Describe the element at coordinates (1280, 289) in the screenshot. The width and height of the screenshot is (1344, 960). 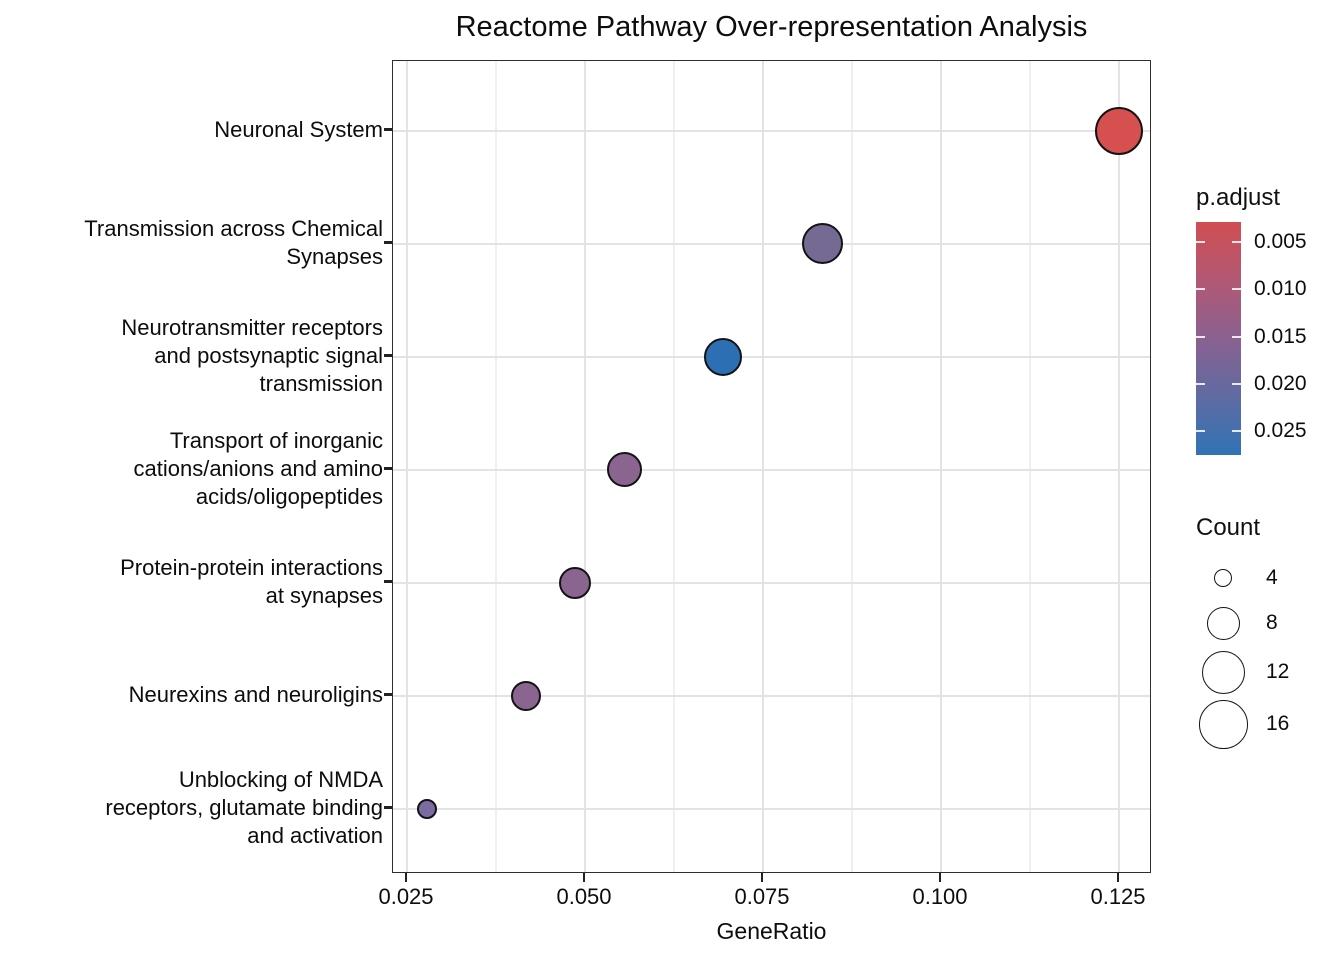
I see `colorbar-tick-label: 0.010` at that location.